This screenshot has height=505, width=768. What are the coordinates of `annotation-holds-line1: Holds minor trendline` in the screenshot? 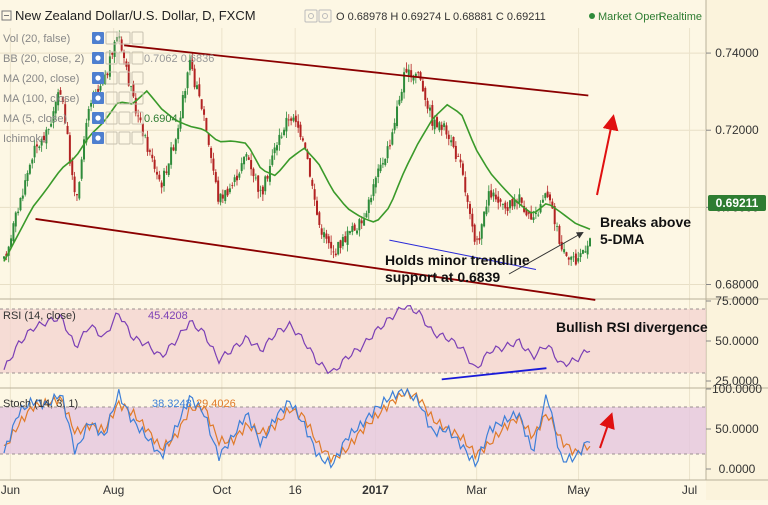 It's located at (457, 260).